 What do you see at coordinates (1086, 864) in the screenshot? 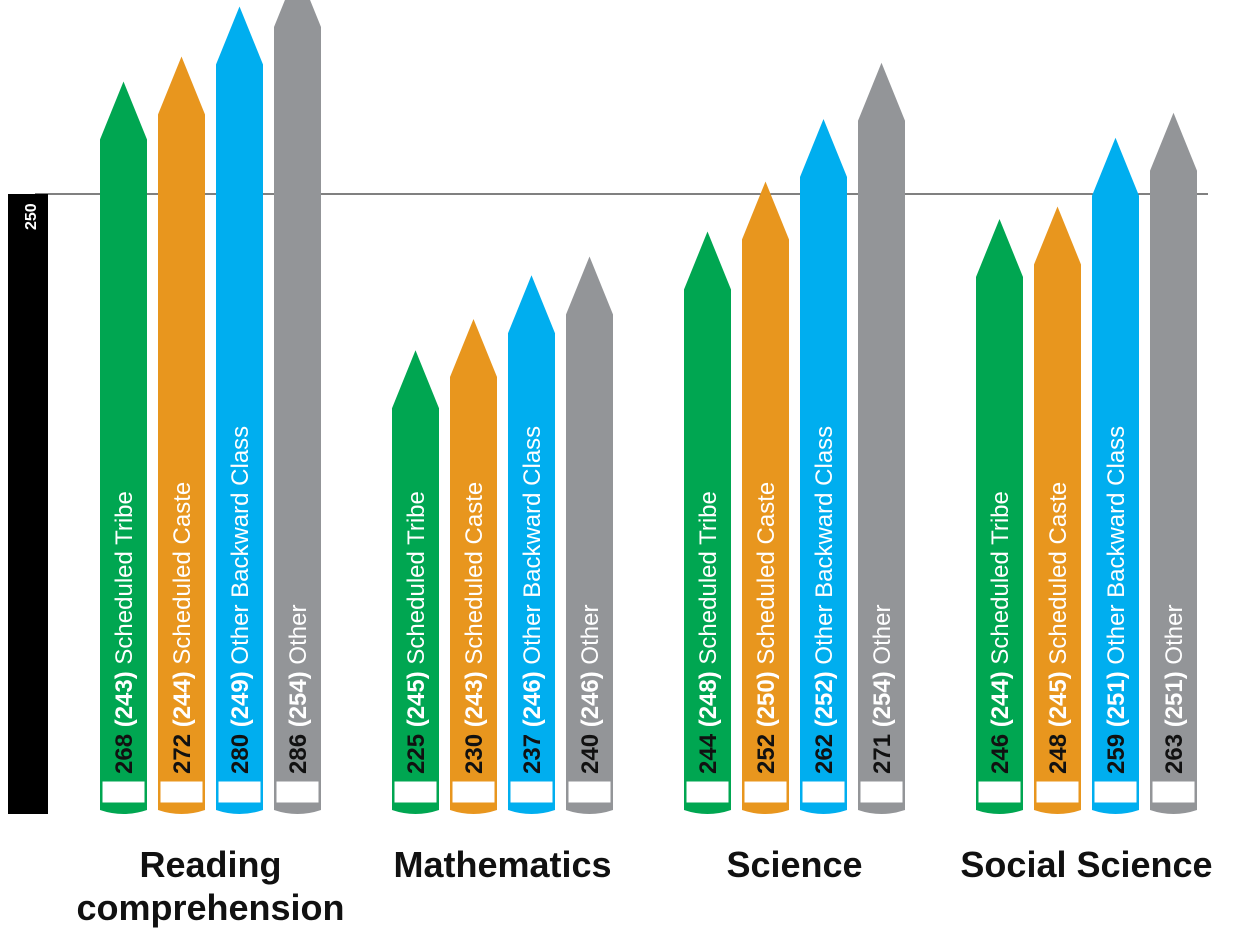
I see `category-label: Social Science` at bounding box center [1086, 864].